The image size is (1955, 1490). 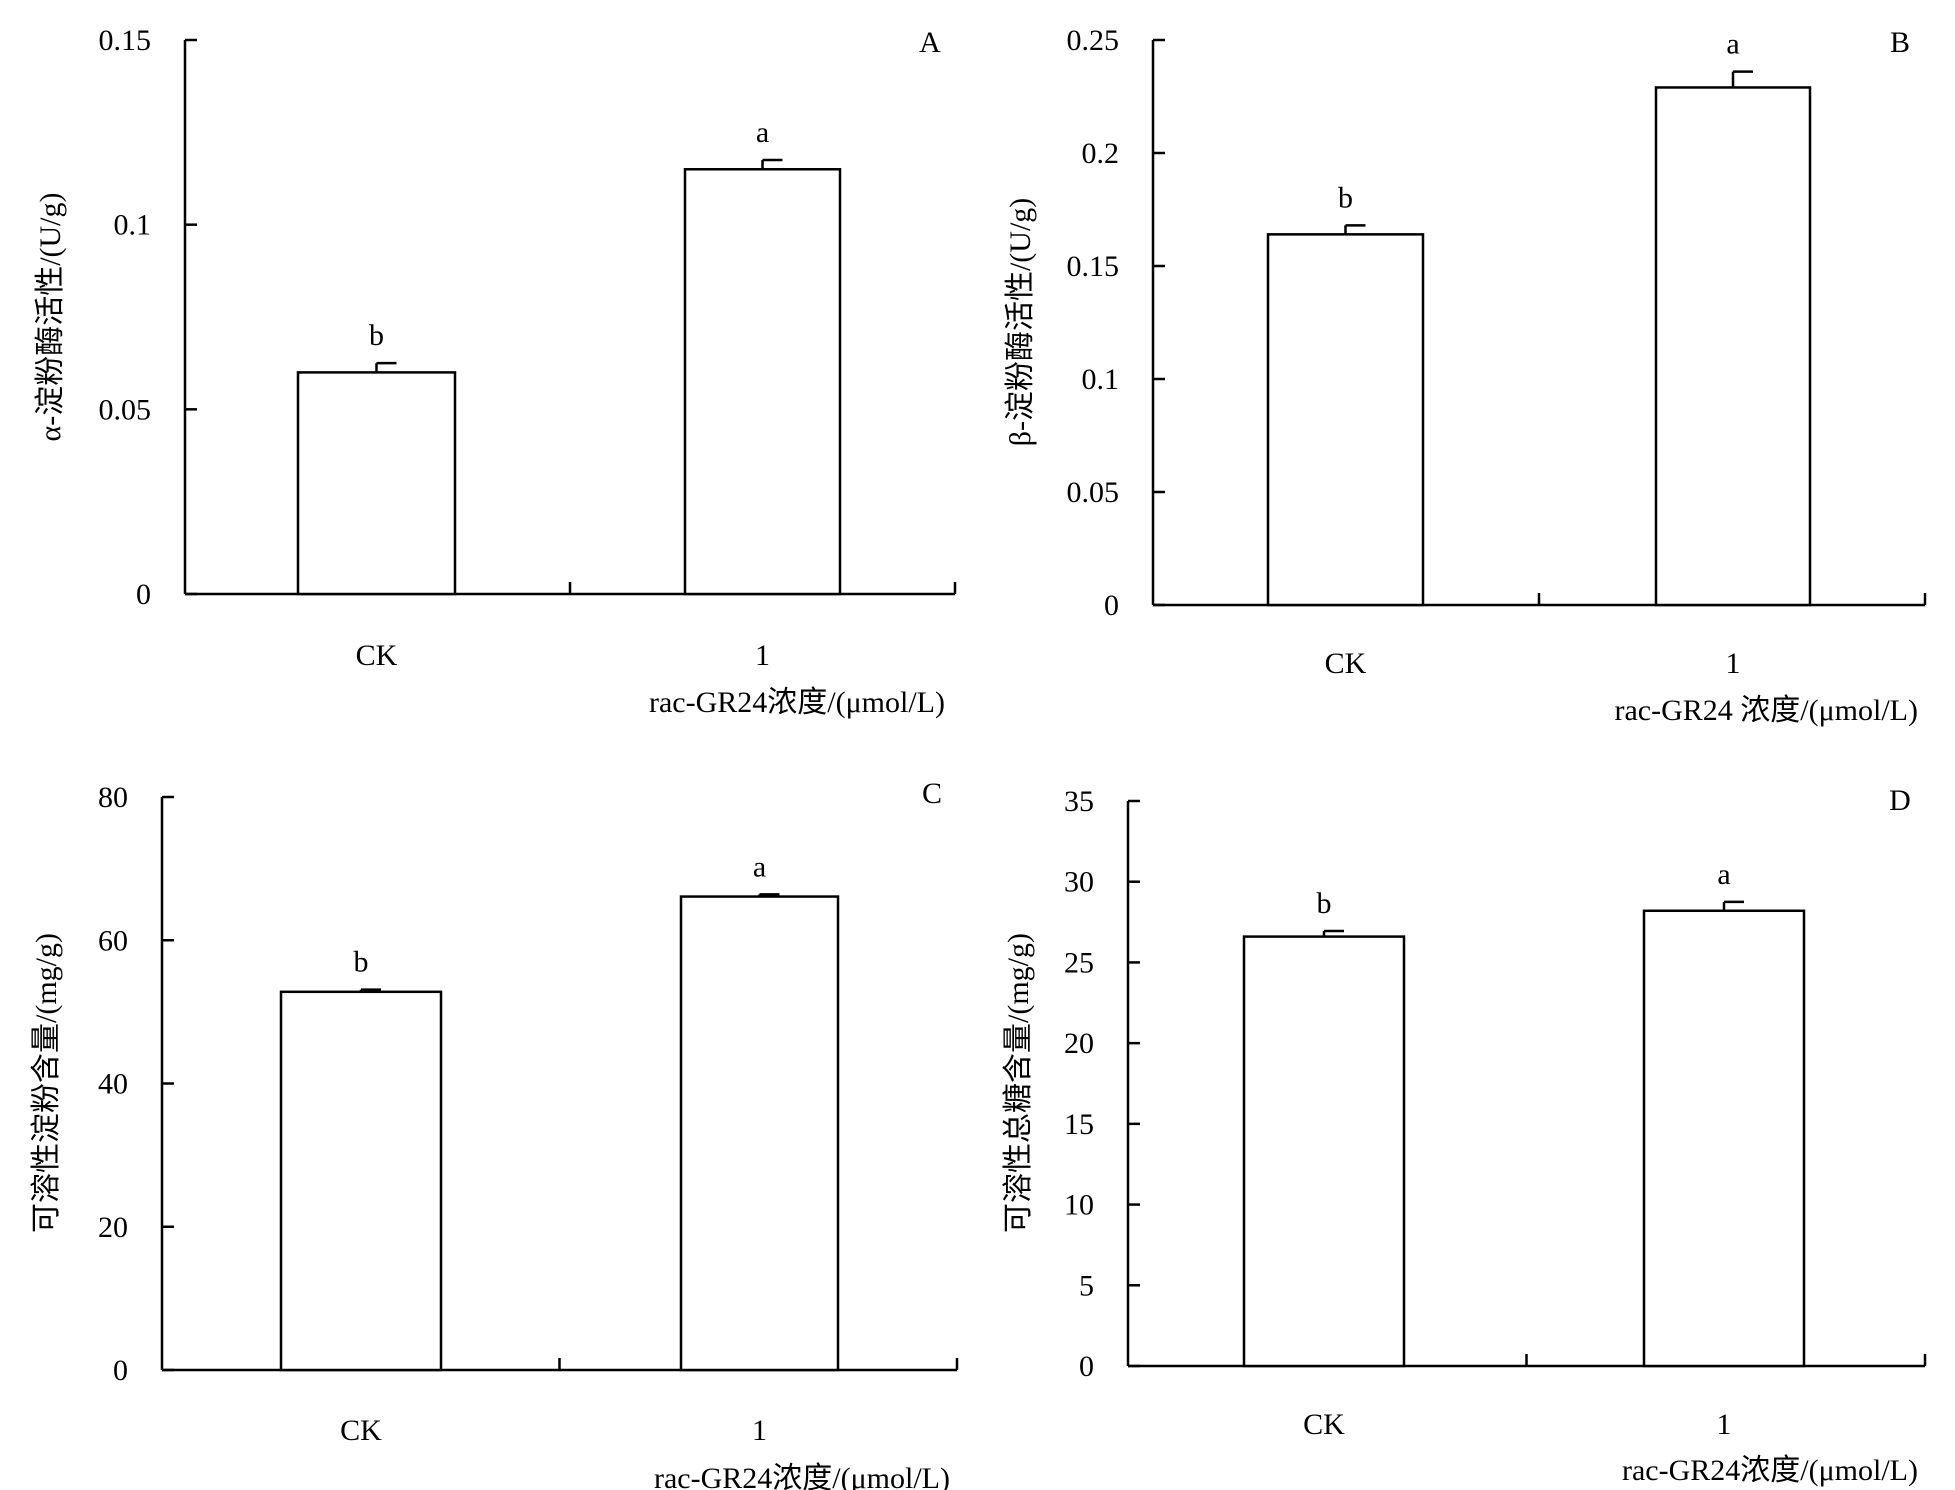 What do you see at coordinates (1900, 800) in the screenshot?
I see `panel-letter: D` at bounding box center [1900, 800].